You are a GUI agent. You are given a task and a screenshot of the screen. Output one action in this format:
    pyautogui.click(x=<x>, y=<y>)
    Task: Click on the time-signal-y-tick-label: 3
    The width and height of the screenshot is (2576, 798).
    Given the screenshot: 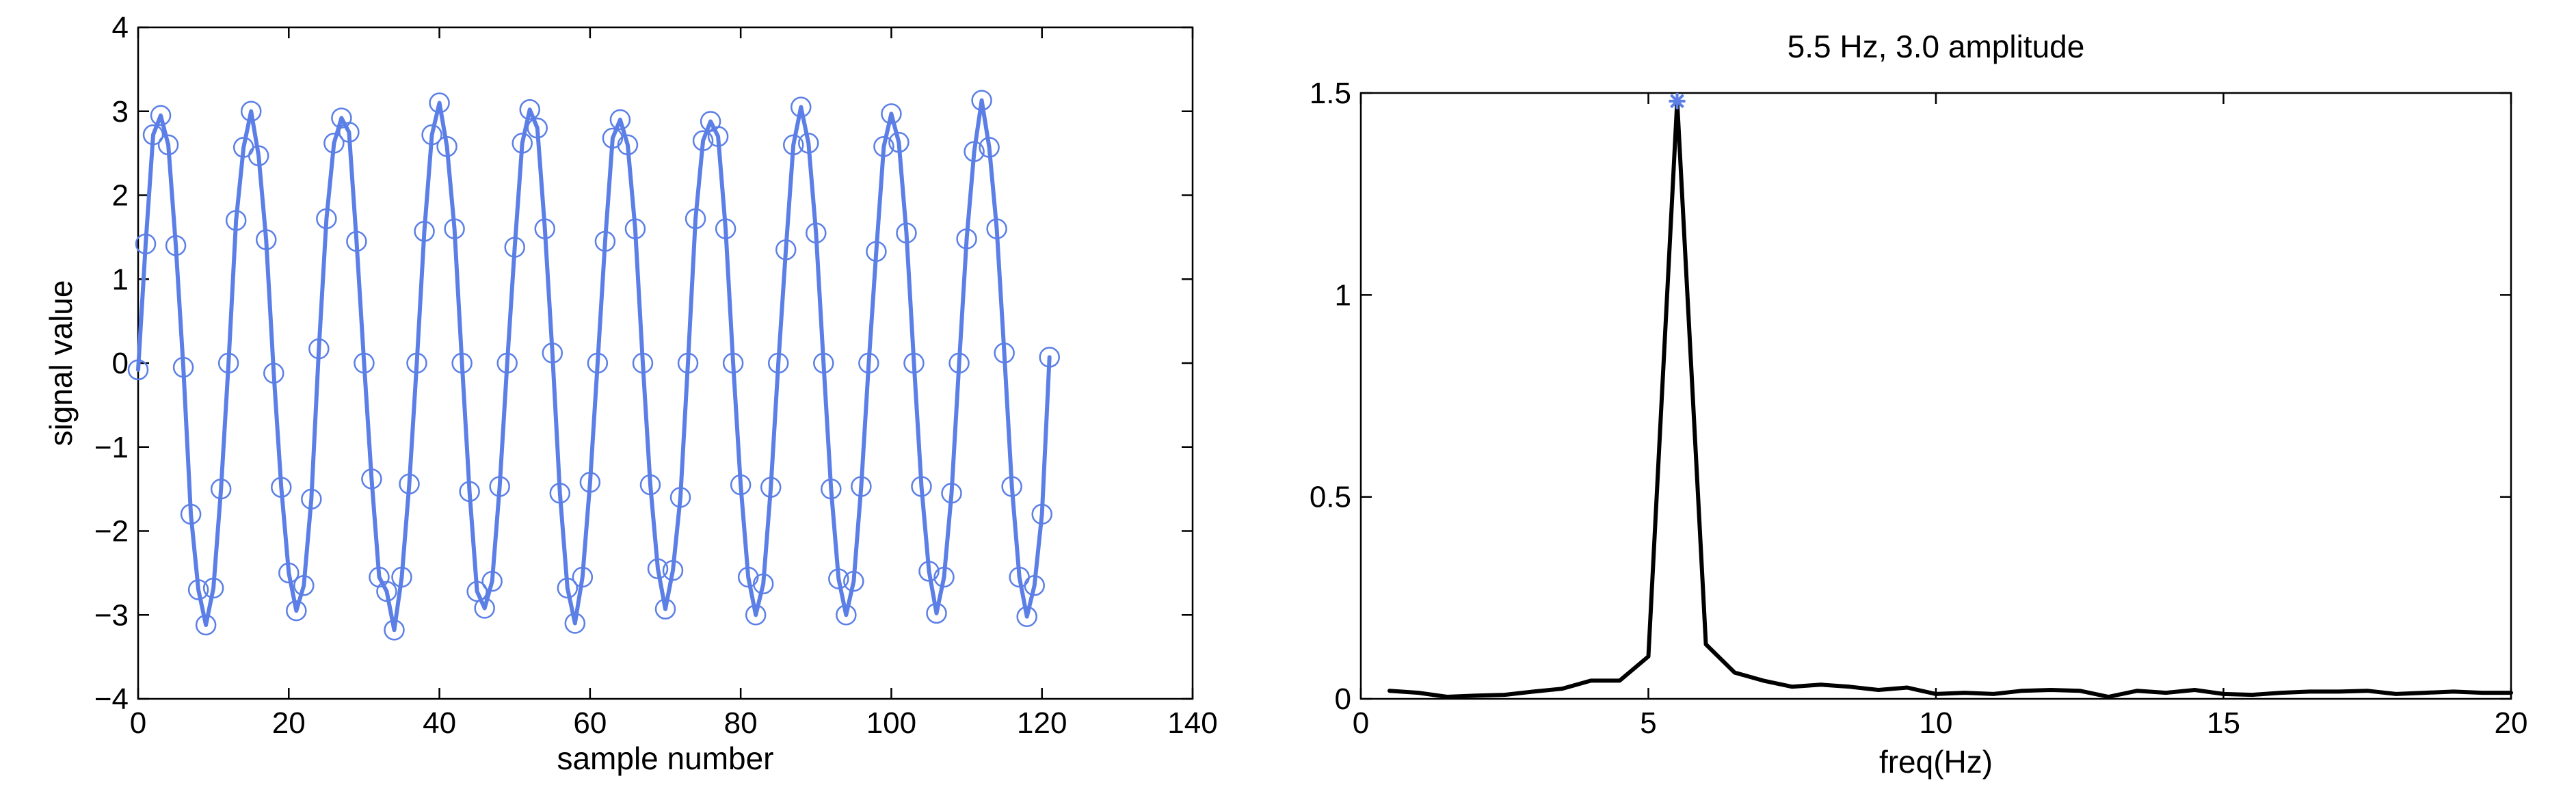 What is the action you would take?
    pyautogui.click(x=120, y=112)
    